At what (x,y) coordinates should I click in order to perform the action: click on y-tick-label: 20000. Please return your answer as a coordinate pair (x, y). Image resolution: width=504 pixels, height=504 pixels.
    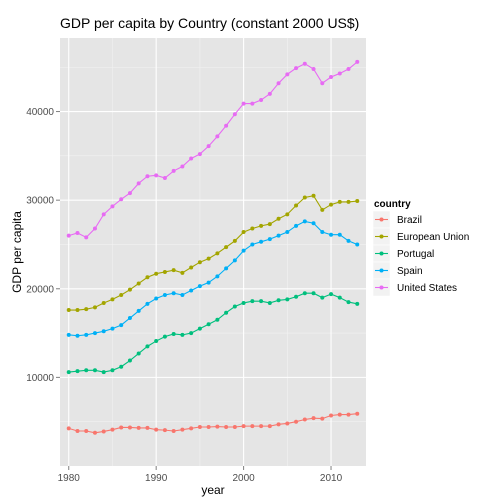
    Looking at the image, I should click on (40, 289).